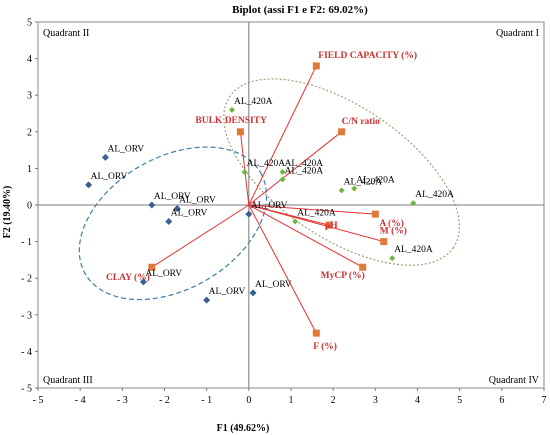 The height and width of the screenshot is (435, 550). I want to click on x-tick-label: 3, so click(375, 400).